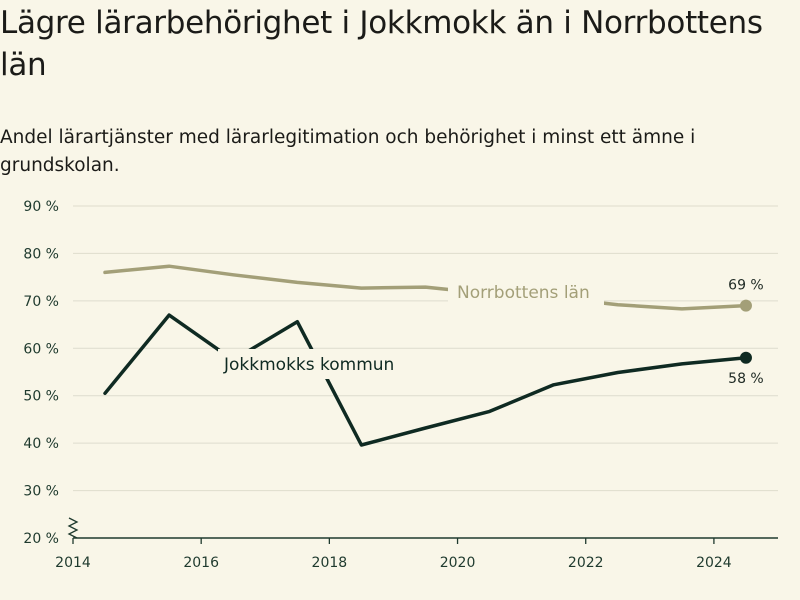 The height and width of the screenshot is (600, 800). Describe the element at coordinates (330, 563) in the screenshot. I see `x-tick-label: 2018` at that location.